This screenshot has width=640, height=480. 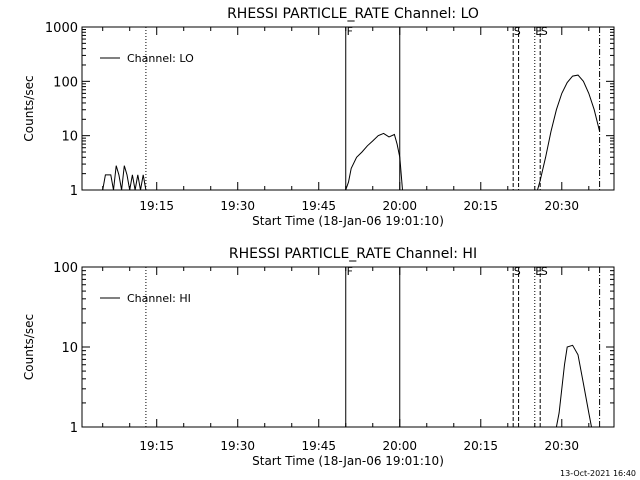 What do you see at coordinates (353, 14) in the screenshot?
I see `chart-title: RHESSI PARTICLE_RATE Channel: LO` at bounding box center [353, 14].